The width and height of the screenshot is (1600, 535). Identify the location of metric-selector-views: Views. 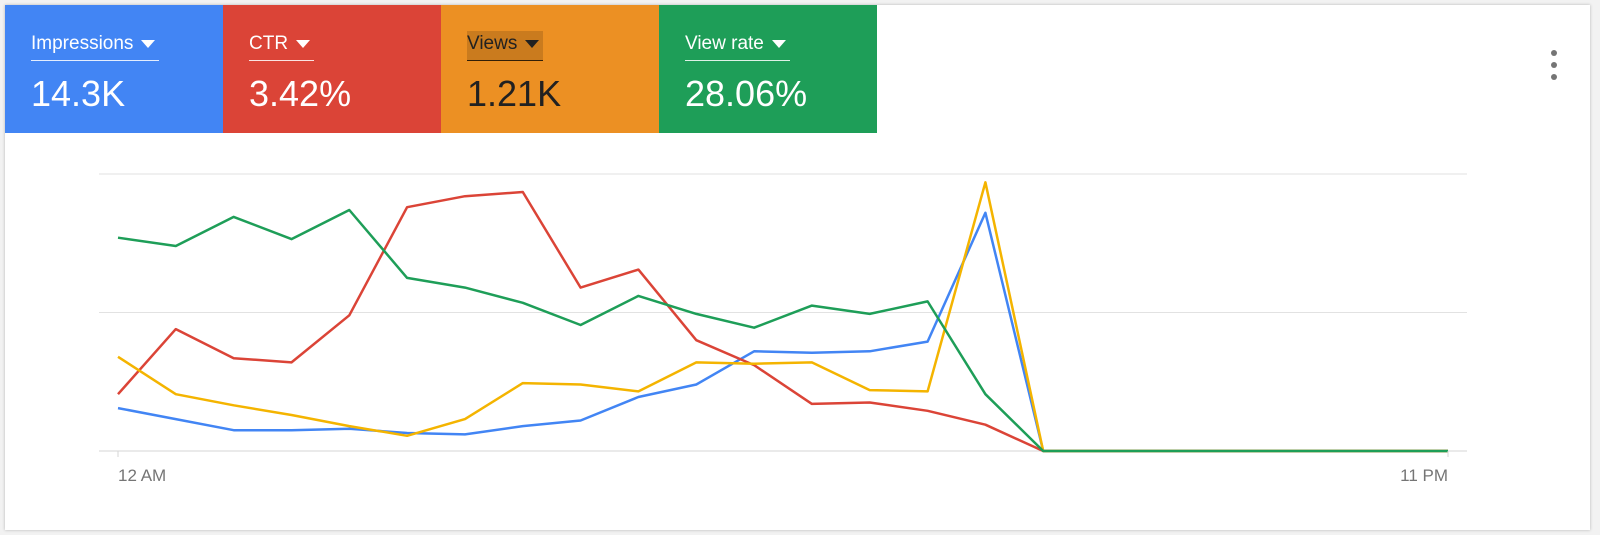
(505, 46).